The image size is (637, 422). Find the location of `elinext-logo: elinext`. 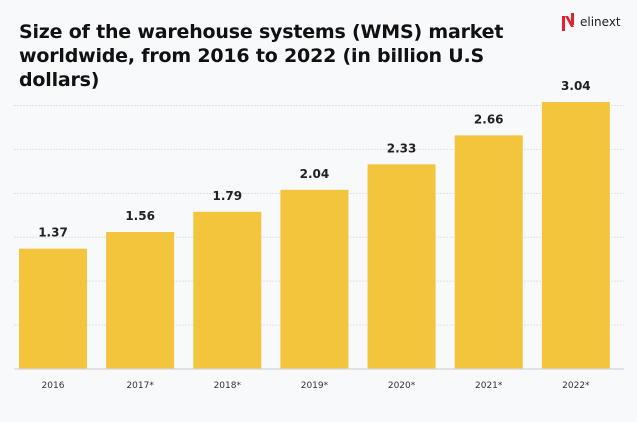

elinext-logo: elinext is located at coordinates (591, 22).